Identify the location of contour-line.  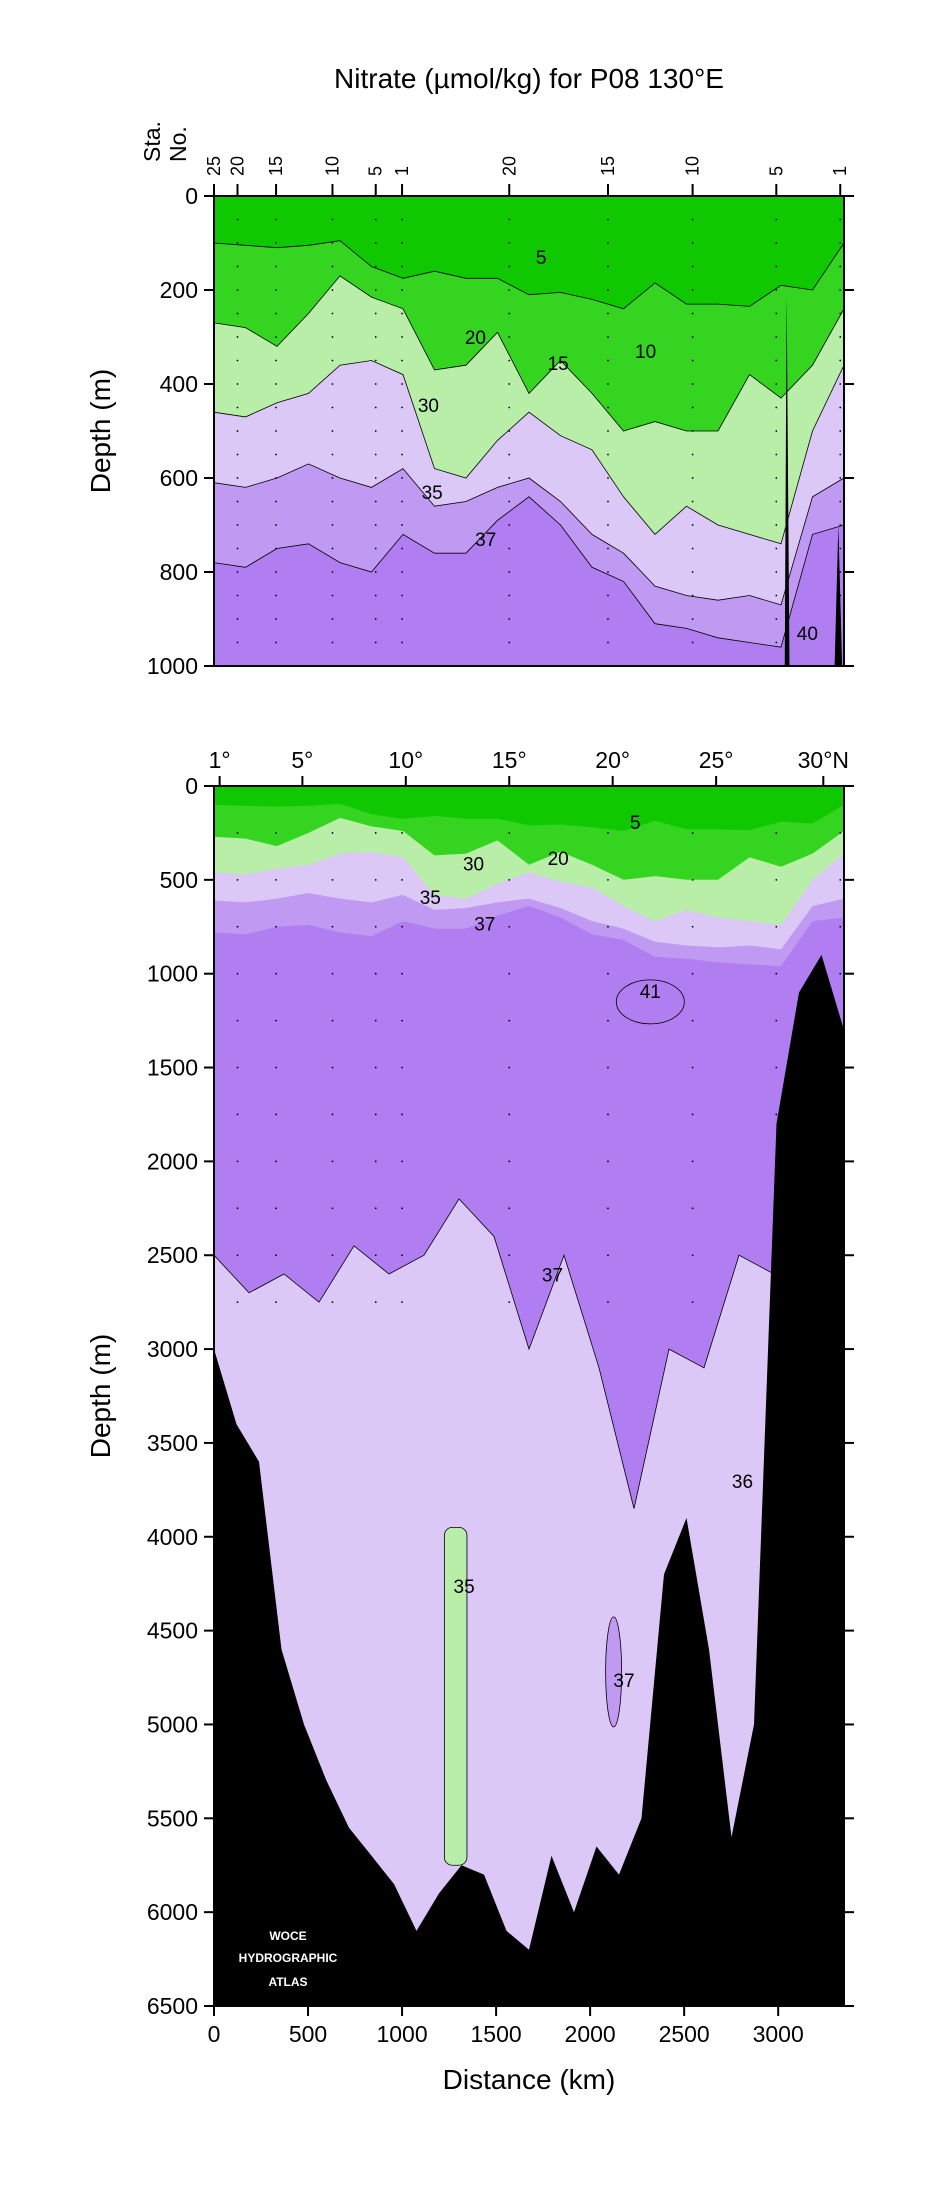
(529, 353).